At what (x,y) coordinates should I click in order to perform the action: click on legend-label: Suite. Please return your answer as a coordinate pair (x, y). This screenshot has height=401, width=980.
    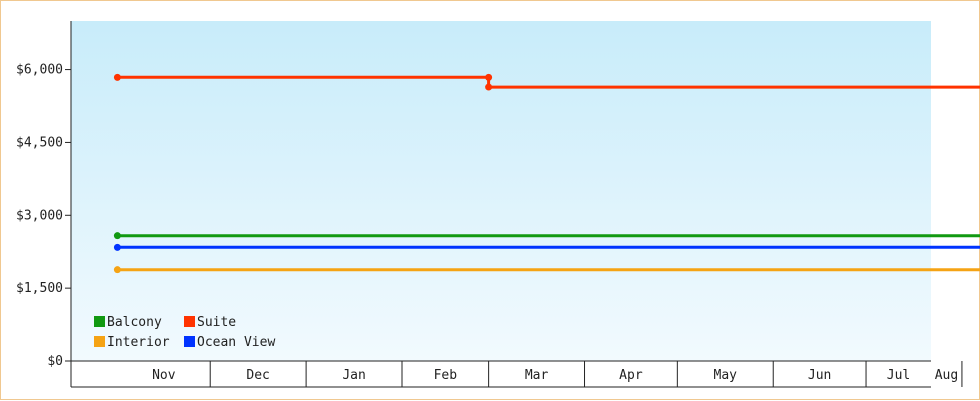
    Looking at the image, I should click on (216, 322).